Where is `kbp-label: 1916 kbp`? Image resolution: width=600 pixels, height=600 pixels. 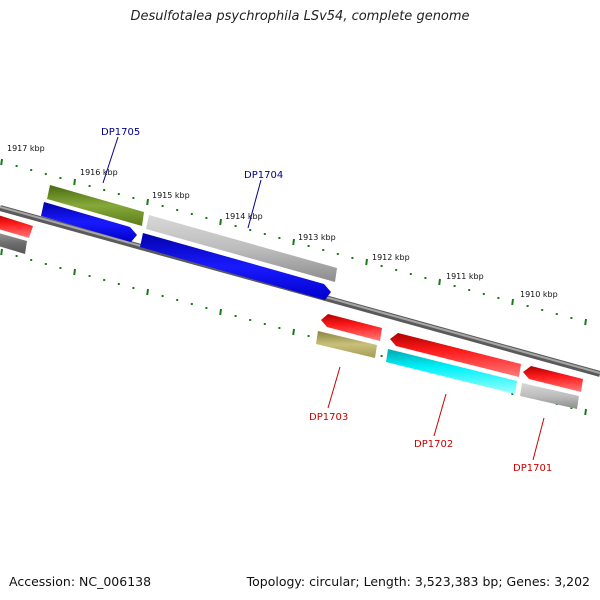
kbp-label: 1916 kbp is located at coordinates (99, 172).